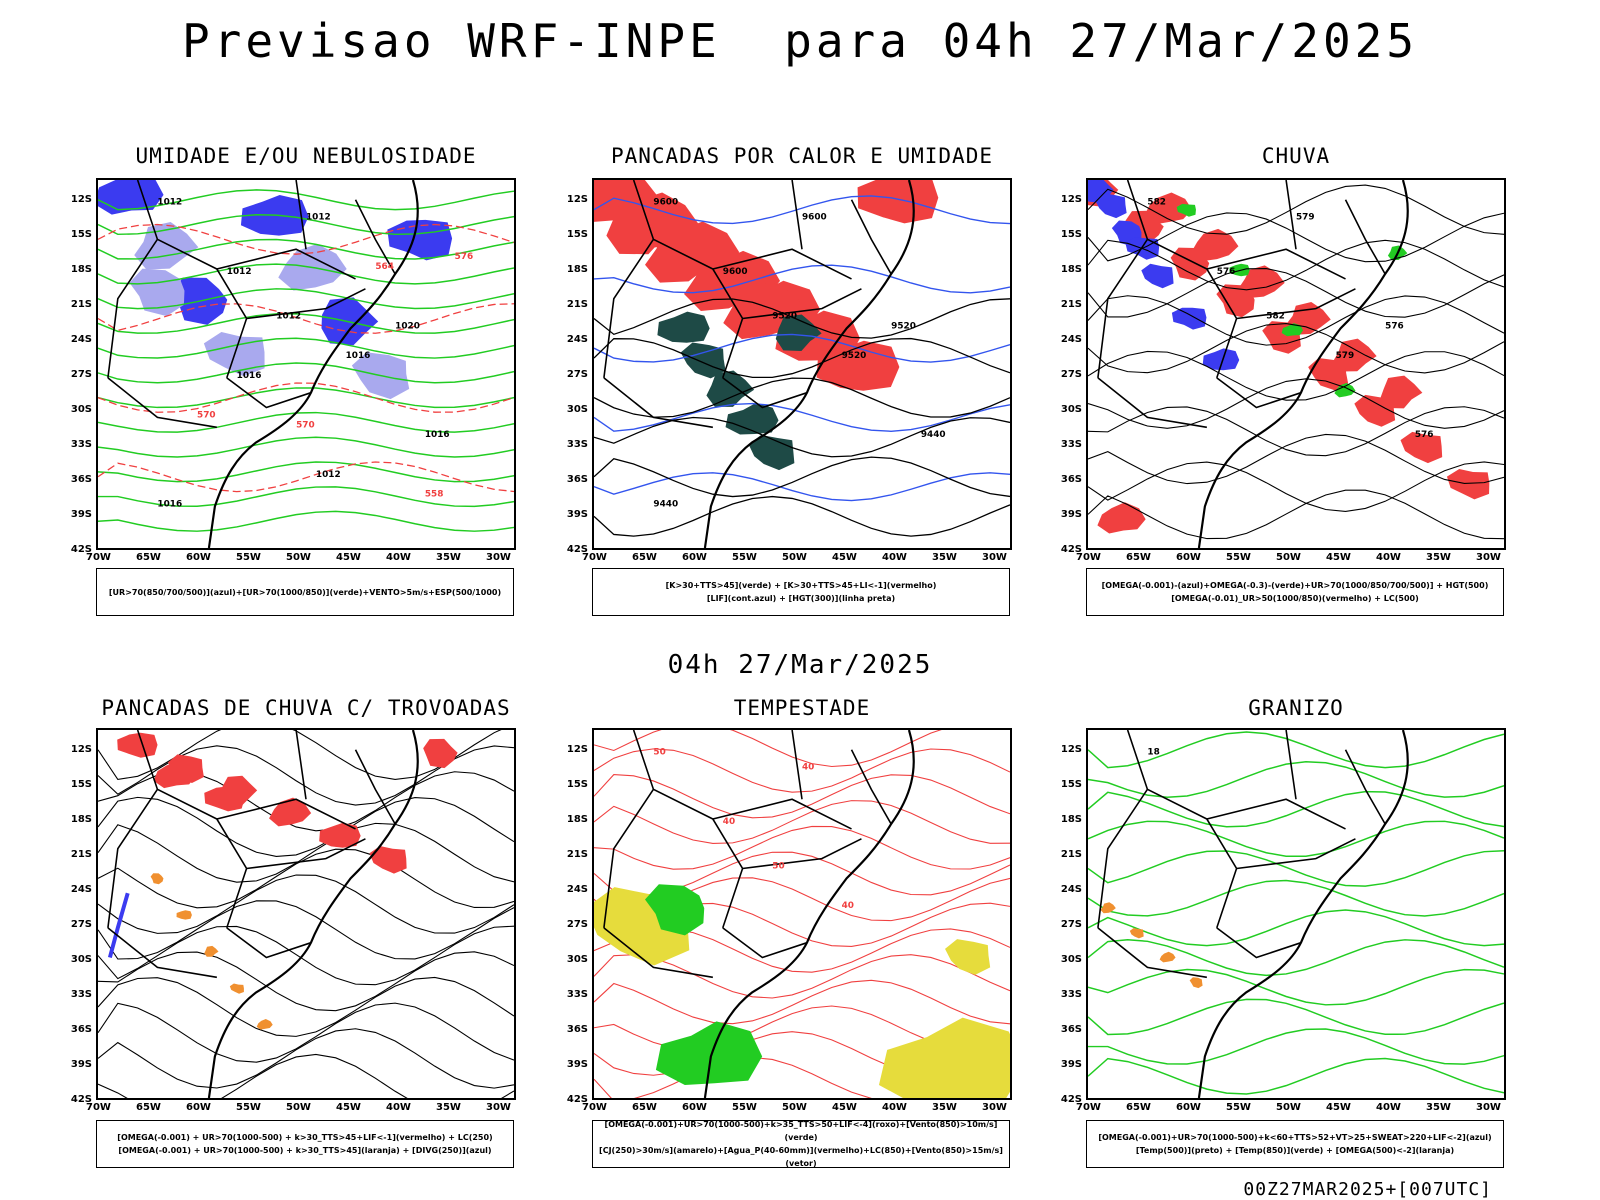 This screenshot has height=1200, width=1600. What do you see at coordinates (577, 994) in the screenshot?
I see `lat-tick-label: 33S` at bounding box center [577, 994].